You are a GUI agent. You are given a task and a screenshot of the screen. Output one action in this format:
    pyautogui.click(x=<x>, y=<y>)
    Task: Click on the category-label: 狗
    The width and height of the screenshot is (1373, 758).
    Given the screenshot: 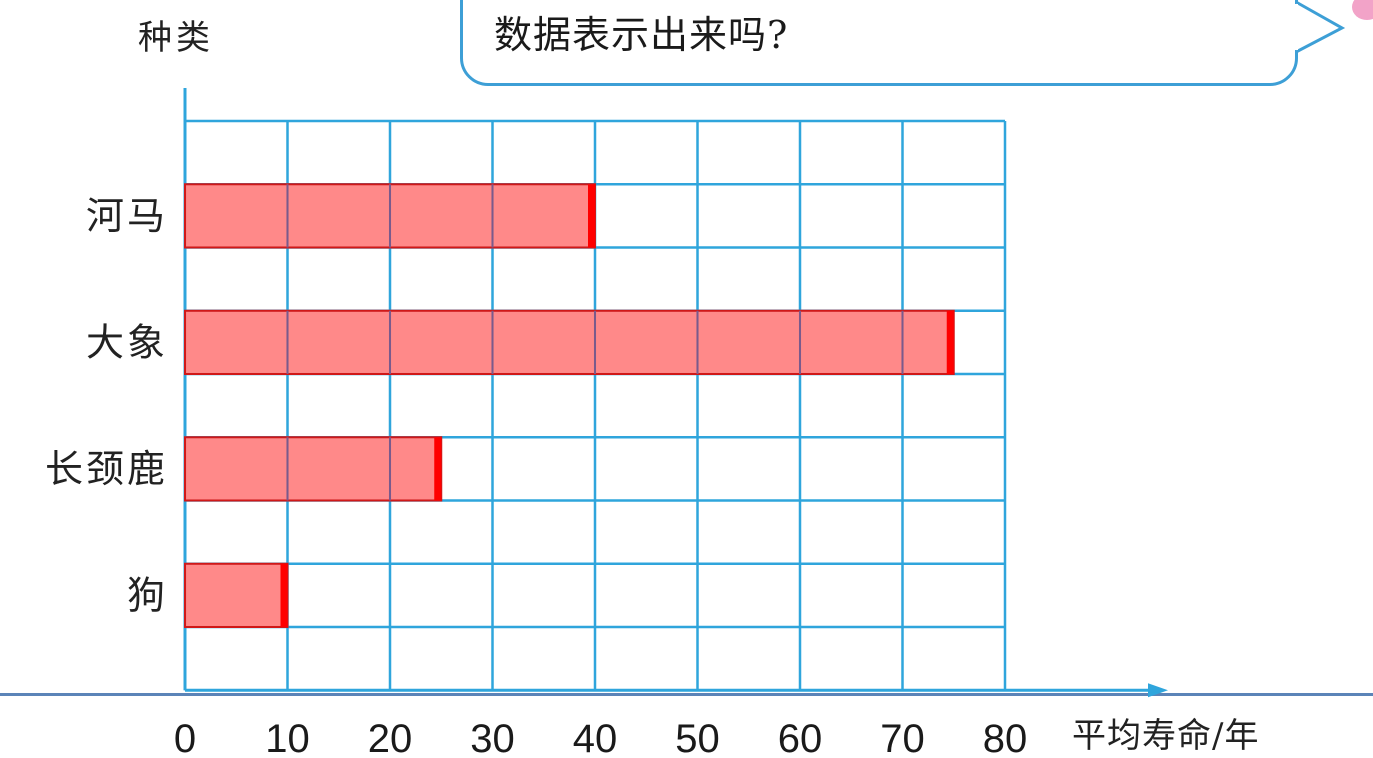 What is the action you would take?
    pyautogui.click(x=147, y=595)
    